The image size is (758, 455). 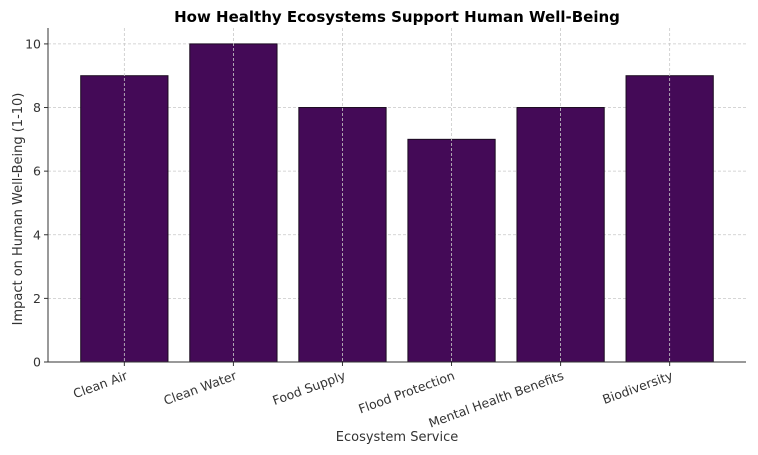 What do you see at coordinates (33, 43) in the screenshot?
I see `y-tick-label: 10` at bounding box center [33, 43].